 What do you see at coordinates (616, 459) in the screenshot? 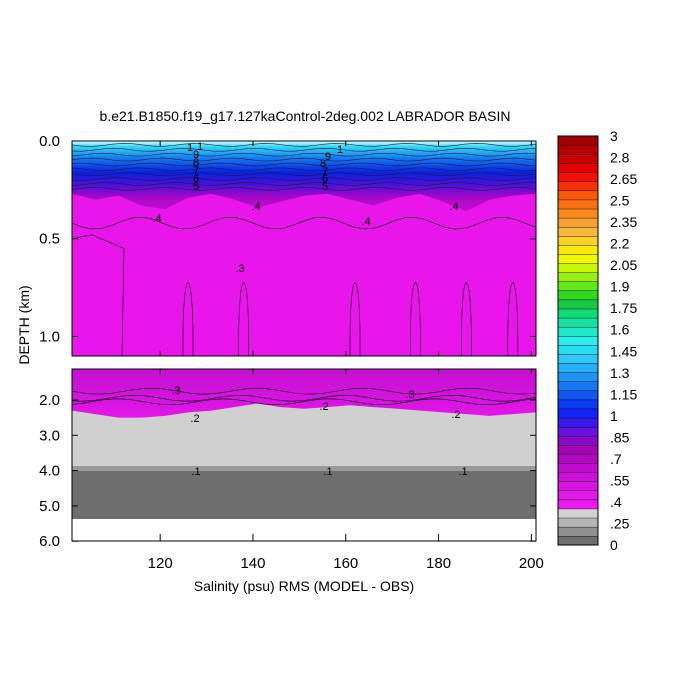
I see `colorbar-label: .7` at bounding box center [616, 459].